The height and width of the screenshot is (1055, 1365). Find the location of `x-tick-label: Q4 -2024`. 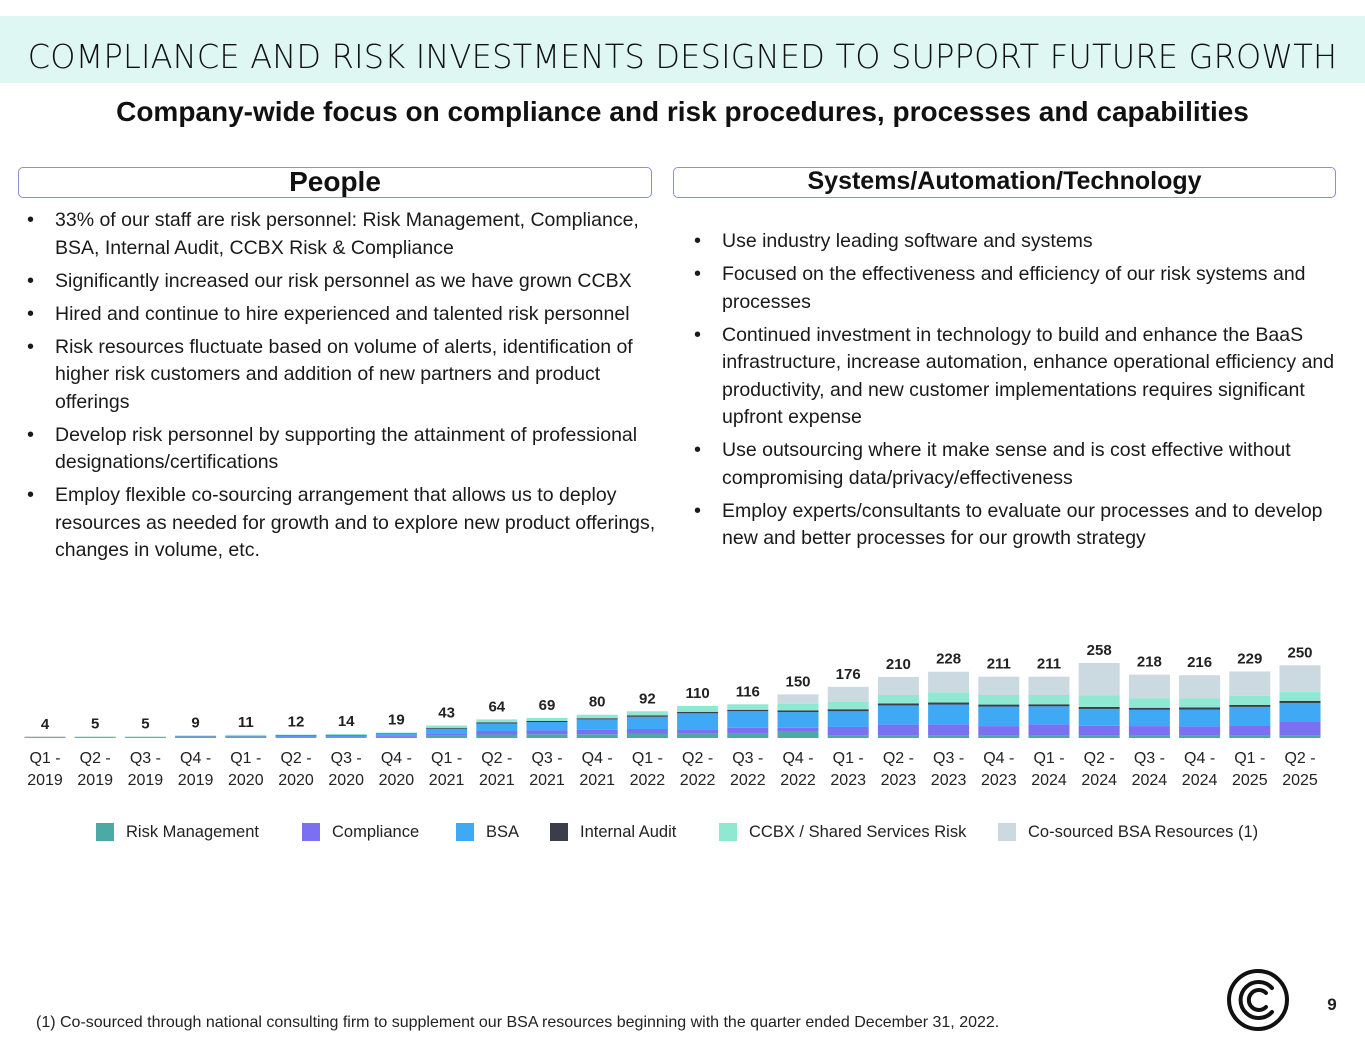

x-tick-label: Q4 -2024 is located at coordinates (1200, 769).